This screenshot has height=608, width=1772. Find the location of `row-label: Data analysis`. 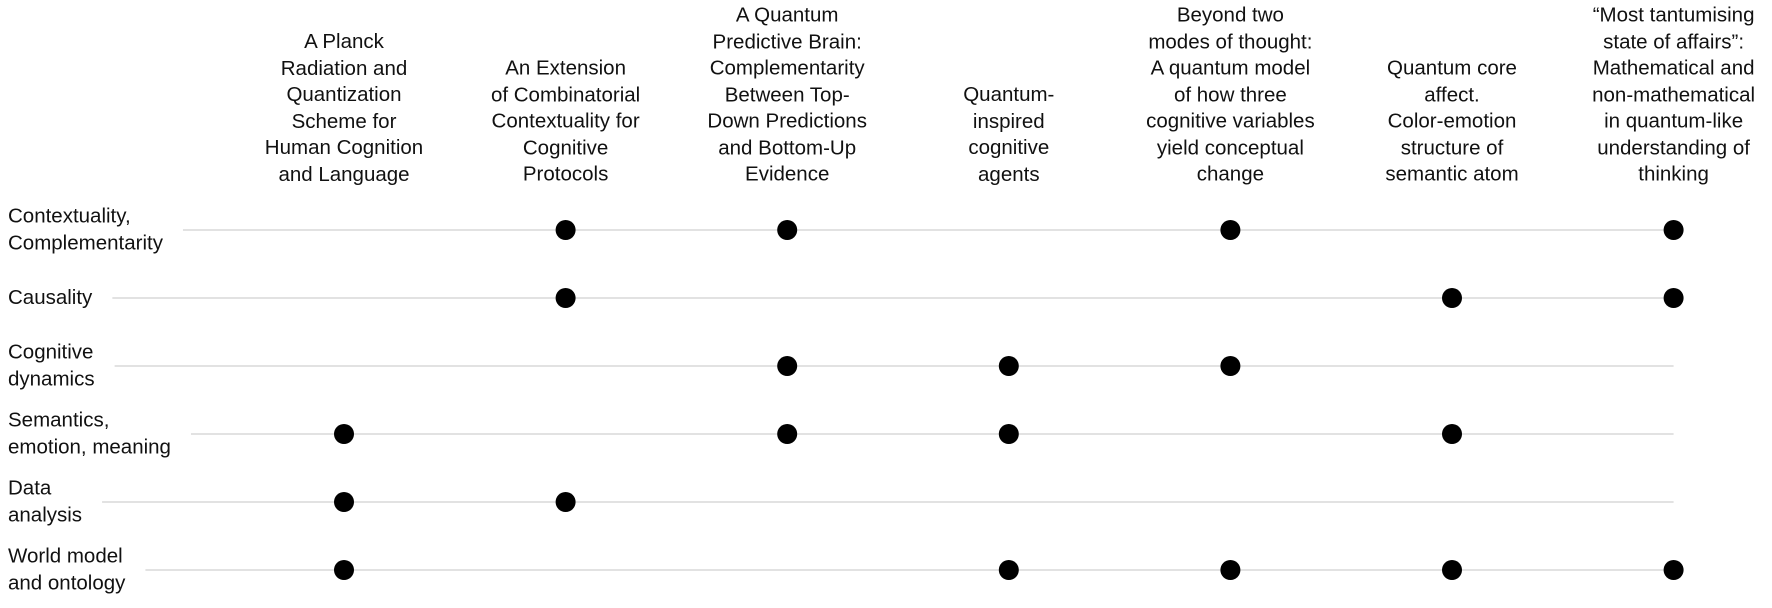

row-label: Data analysis is located at coordinates (45, 501).